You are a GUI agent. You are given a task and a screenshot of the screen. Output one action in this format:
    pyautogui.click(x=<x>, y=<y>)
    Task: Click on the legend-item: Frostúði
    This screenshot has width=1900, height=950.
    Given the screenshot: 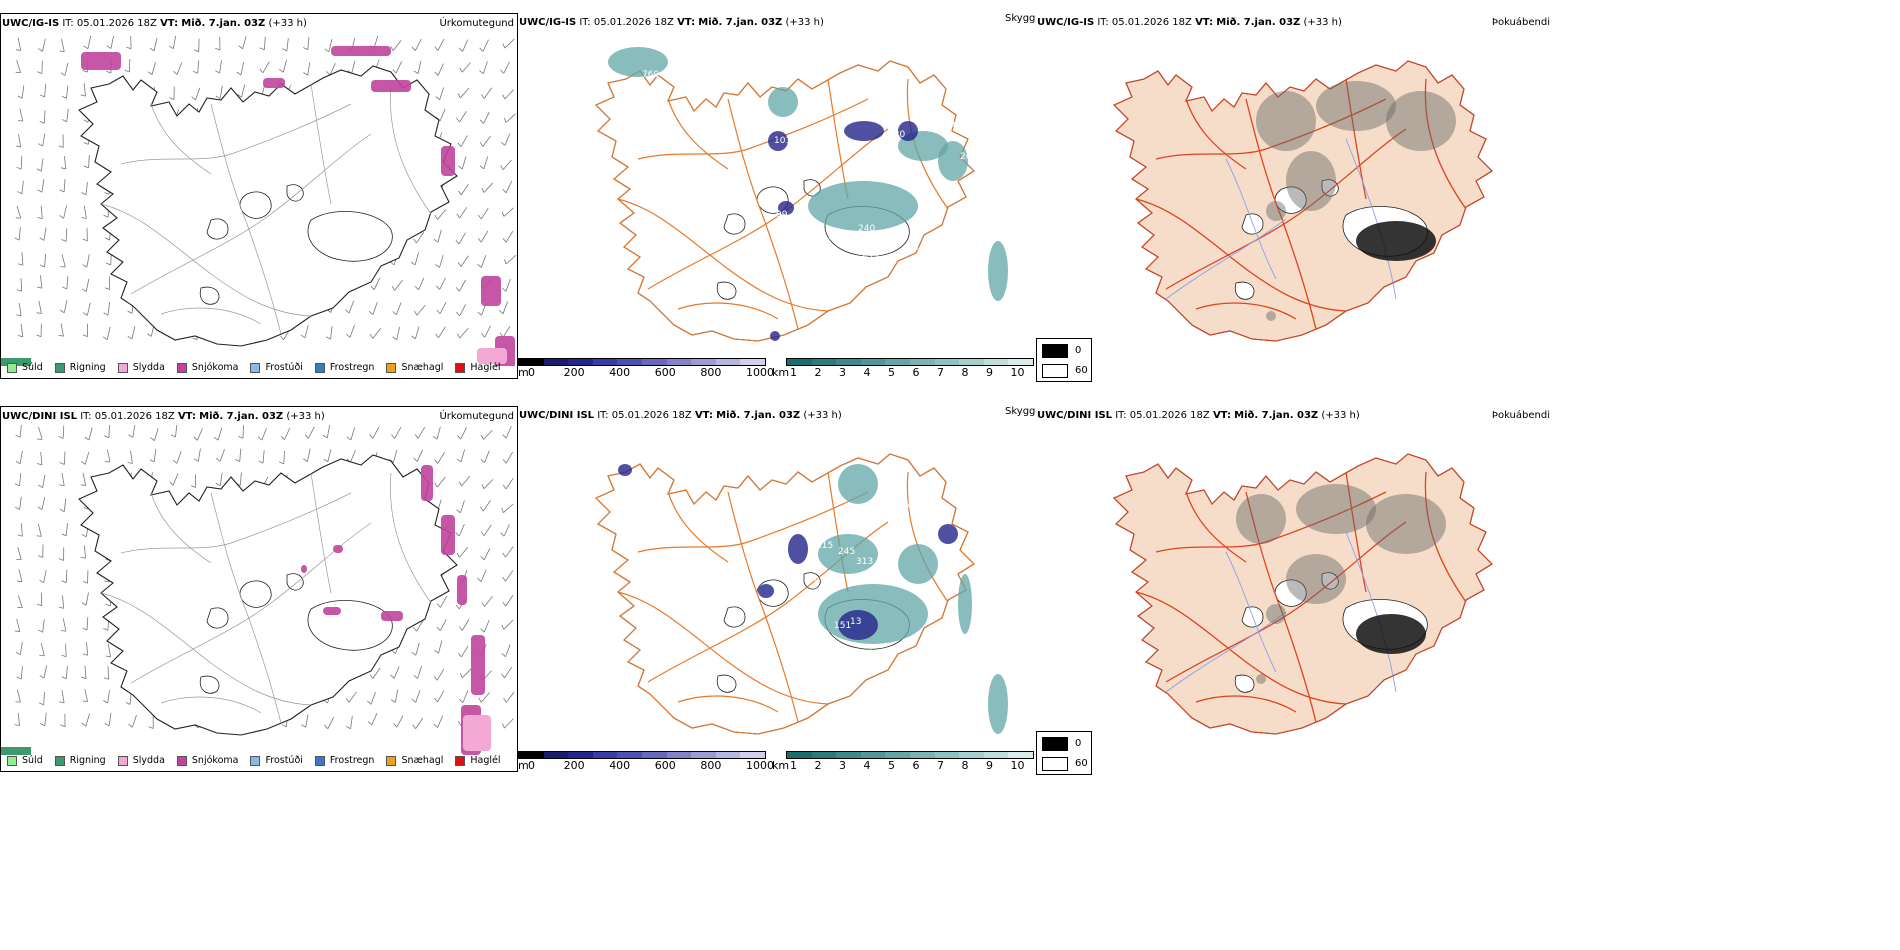 What is the action you would take?
    pyautogui.click(x=276, y=760)
    